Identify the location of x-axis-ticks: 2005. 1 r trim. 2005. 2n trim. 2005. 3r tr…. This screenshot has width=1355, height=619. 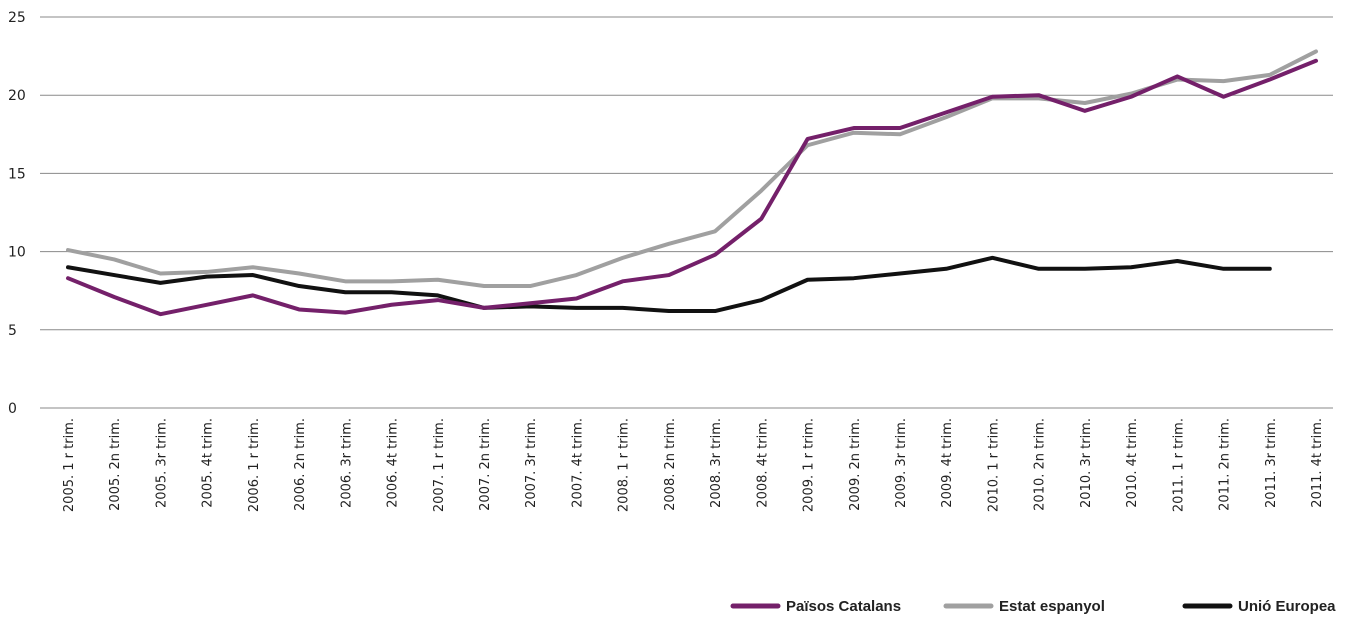
(693, 465).